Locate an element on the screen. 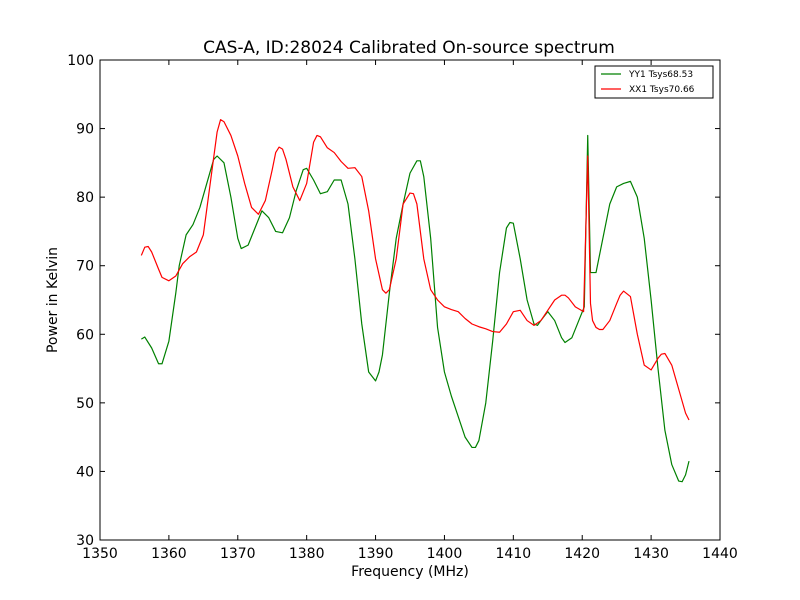  x-tick-label: 1360 is located at coordinates (169, 554).